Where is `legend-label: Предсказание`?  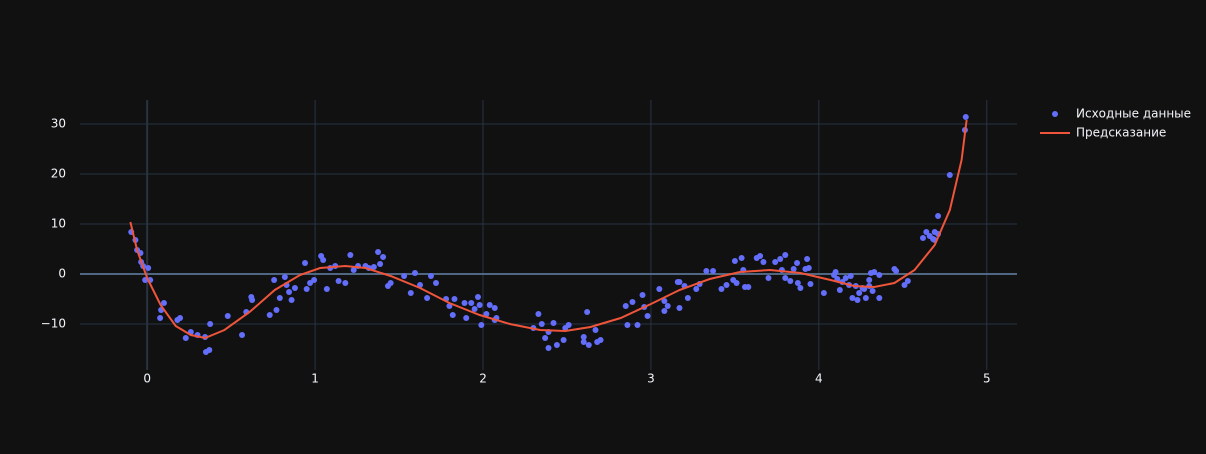 legend-label: Предсказание is located at coordinates (1121, 133).